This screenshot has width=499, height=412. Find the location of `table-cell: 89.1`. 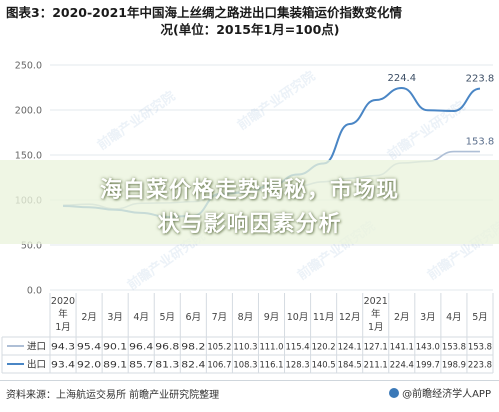

table-cell: 89.1 is located at coordinates (115, 366).